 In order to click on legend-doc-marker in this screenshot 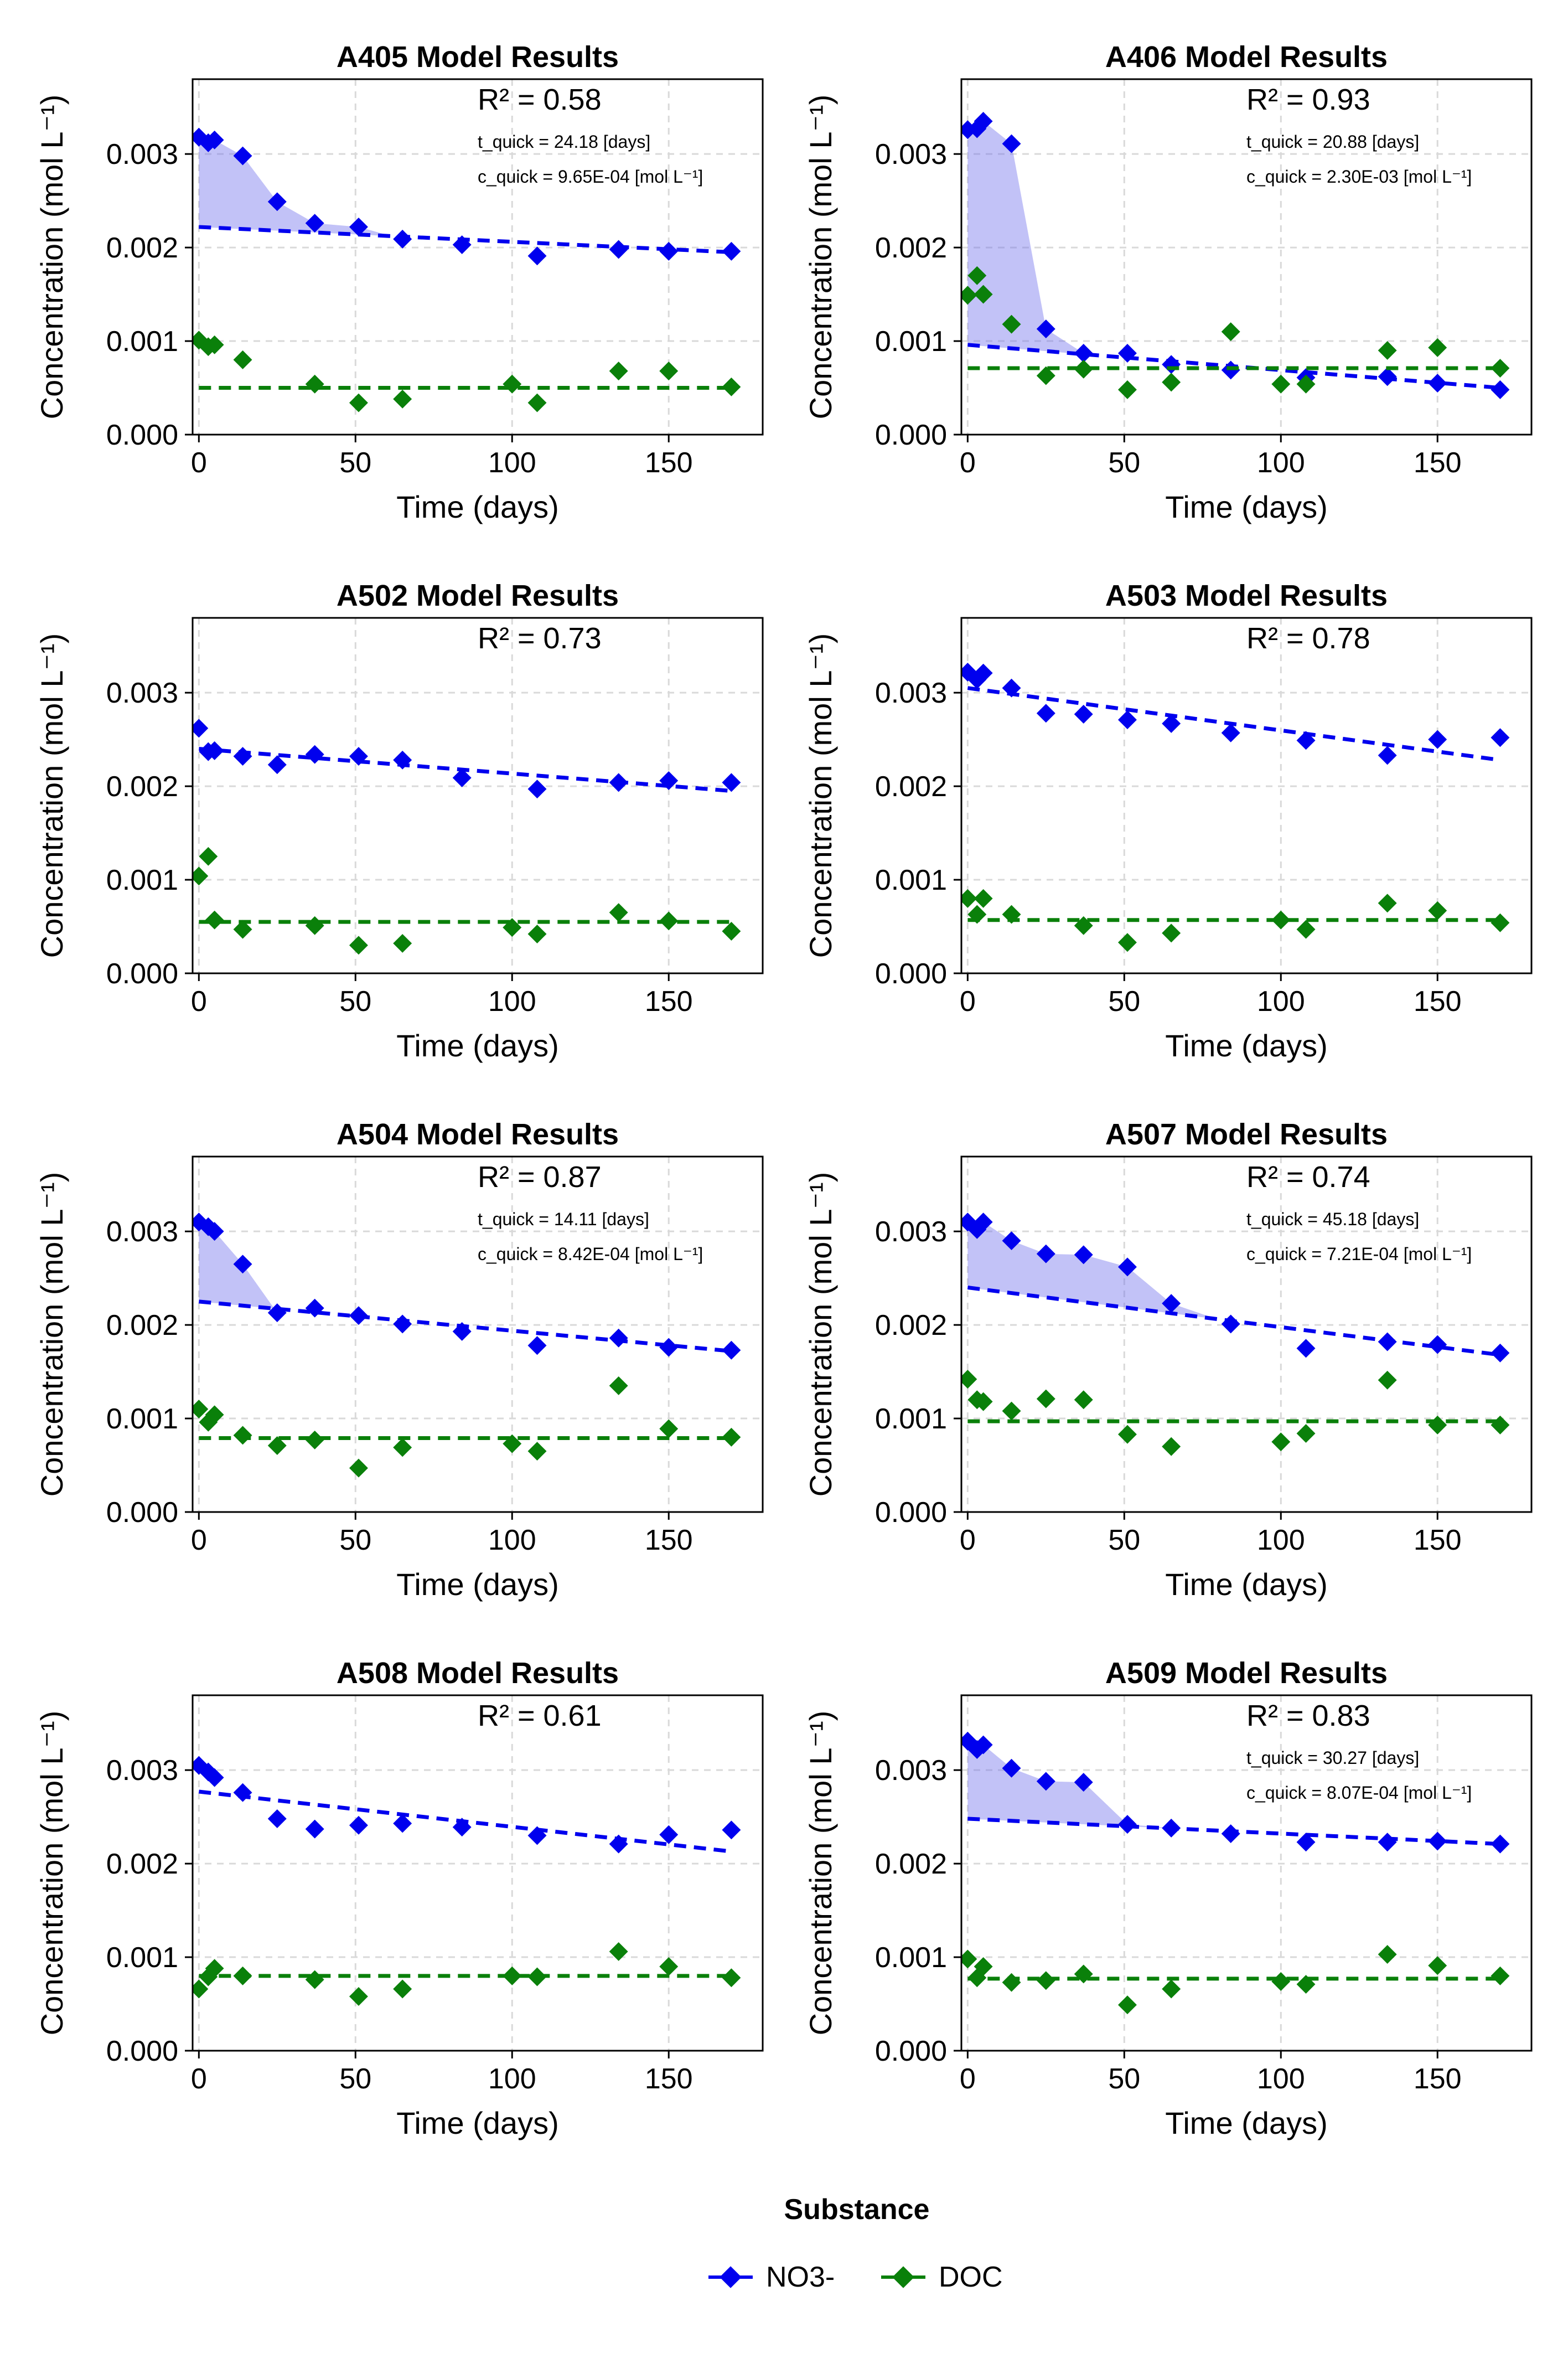, I will do `click(903, 2277)`.